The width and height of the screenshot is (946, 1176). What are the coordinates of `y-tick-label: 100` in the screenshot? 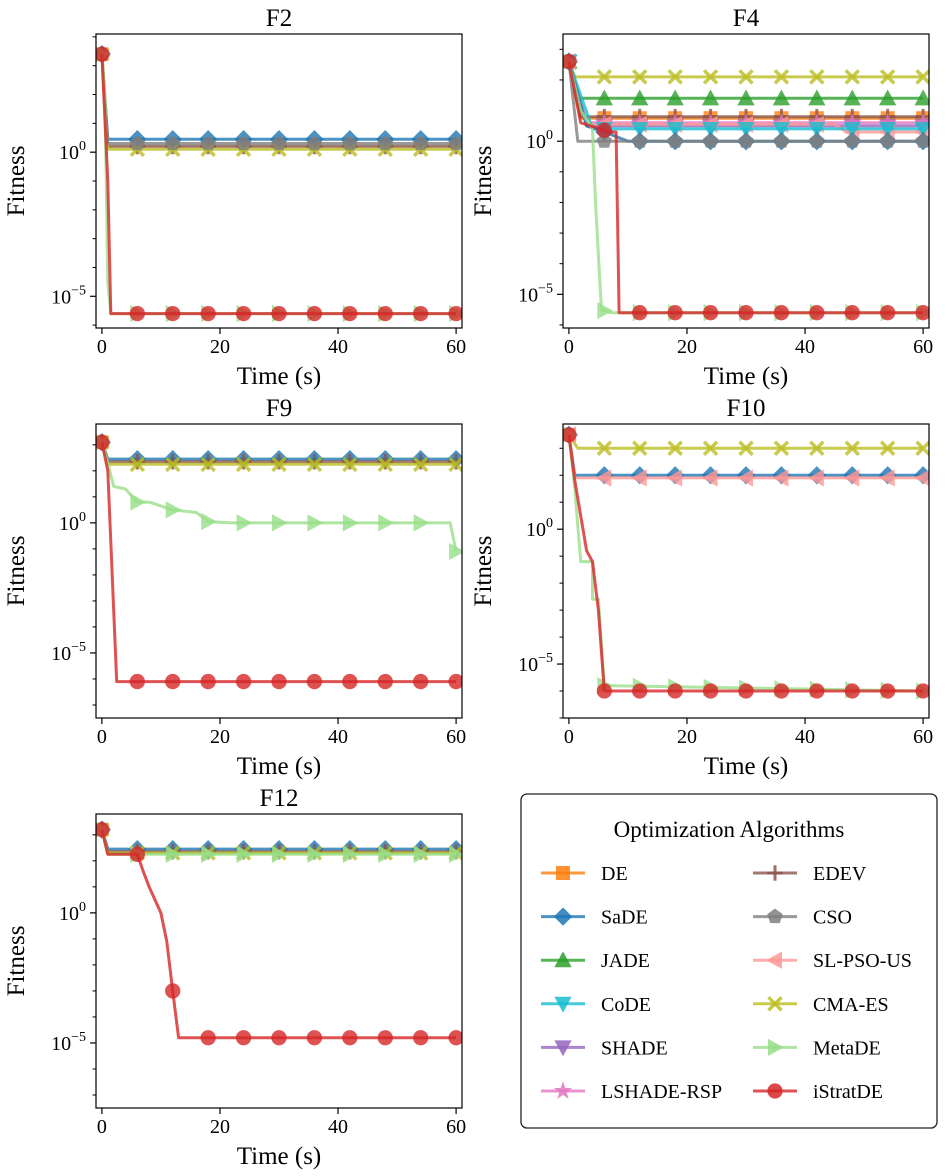 It's located at (72, 912).